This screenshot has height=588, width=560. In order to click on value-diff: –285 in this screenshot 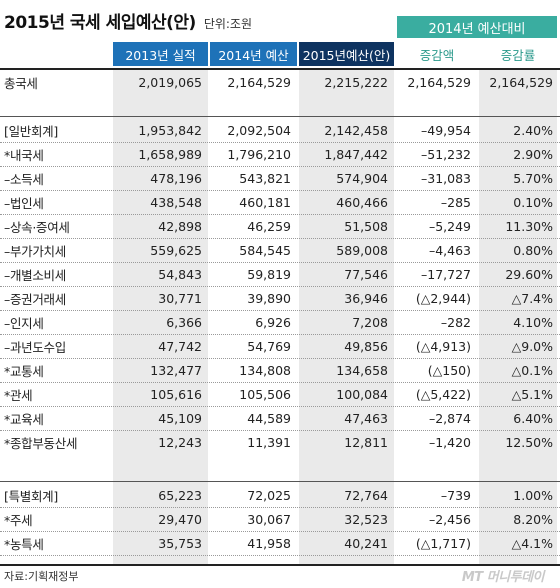, I will do `click(455, 202)`.